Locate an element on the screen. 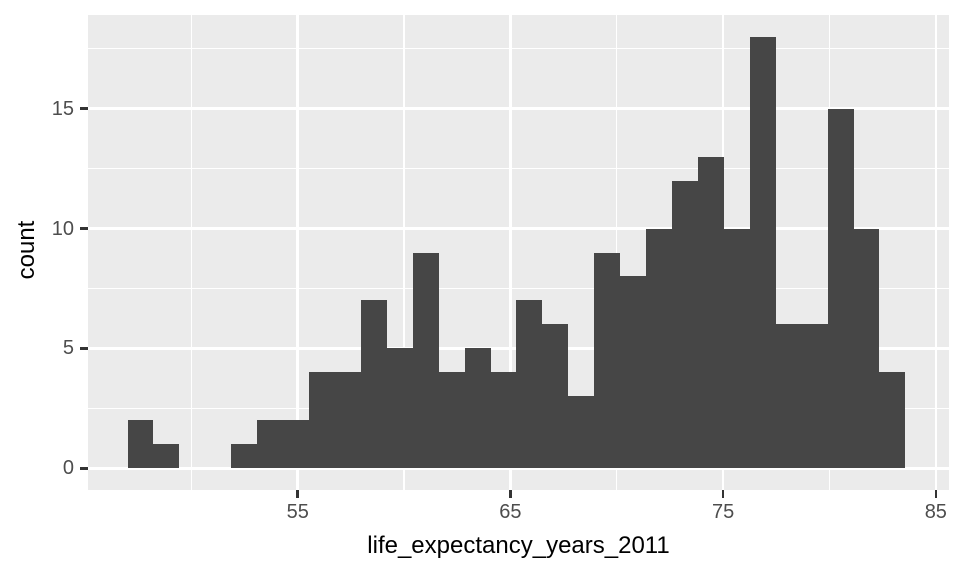 The image size is (960, 576). y-tick-label: 10 is located at coordinates (62, 228).